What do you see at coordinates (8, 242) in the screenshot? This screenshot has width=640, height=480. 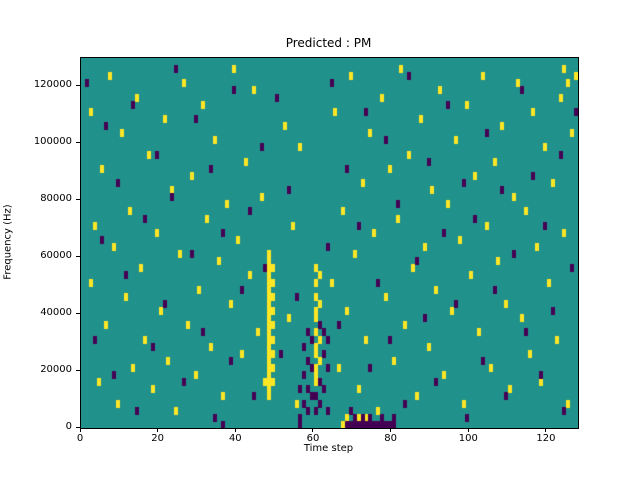 I see `y-axis-label: Frequency (Hz)` at bounding box center [8, 242].